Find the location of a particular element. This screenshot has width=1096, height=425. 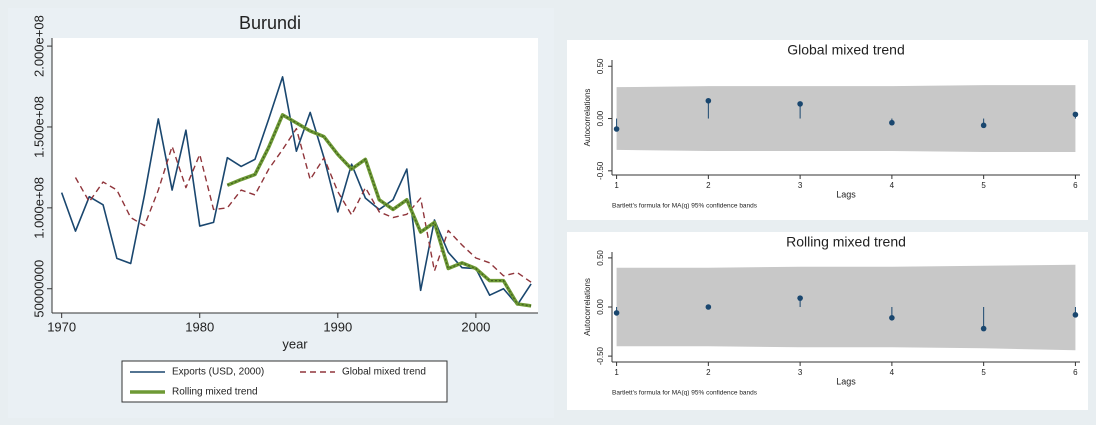

x-tick-label: 1980 is located at coordinates (199, 326).